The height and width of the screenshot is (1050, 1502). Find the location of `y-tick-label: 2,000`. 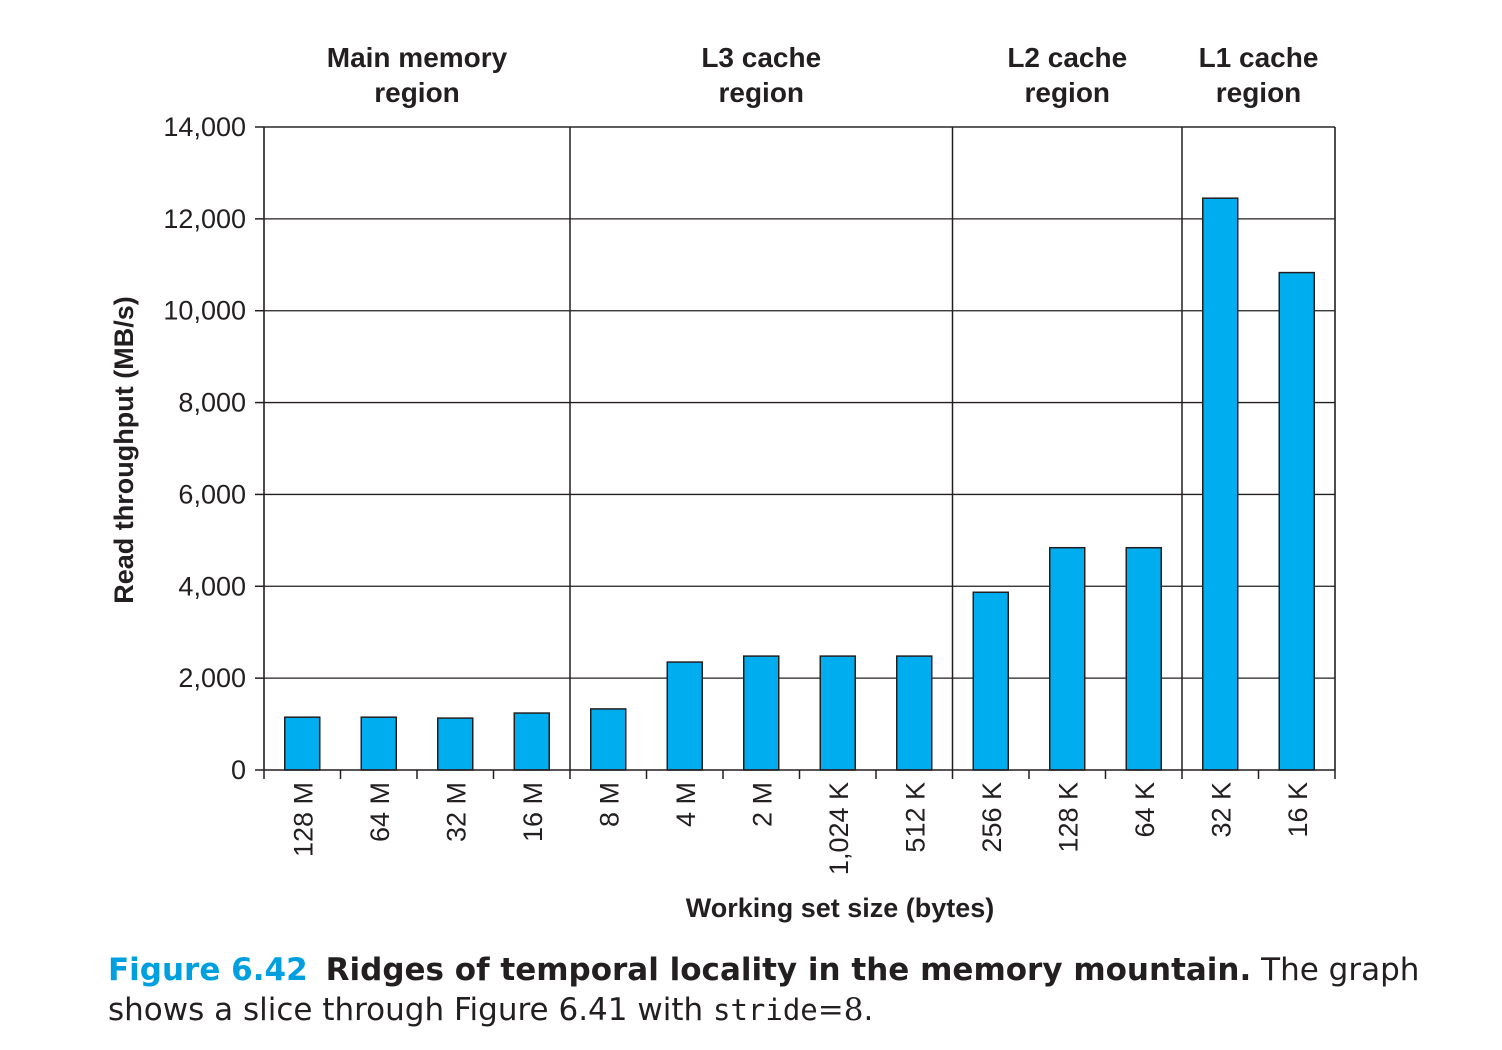

y-tick-label: 2,000 is located at coordinates (212, 678).